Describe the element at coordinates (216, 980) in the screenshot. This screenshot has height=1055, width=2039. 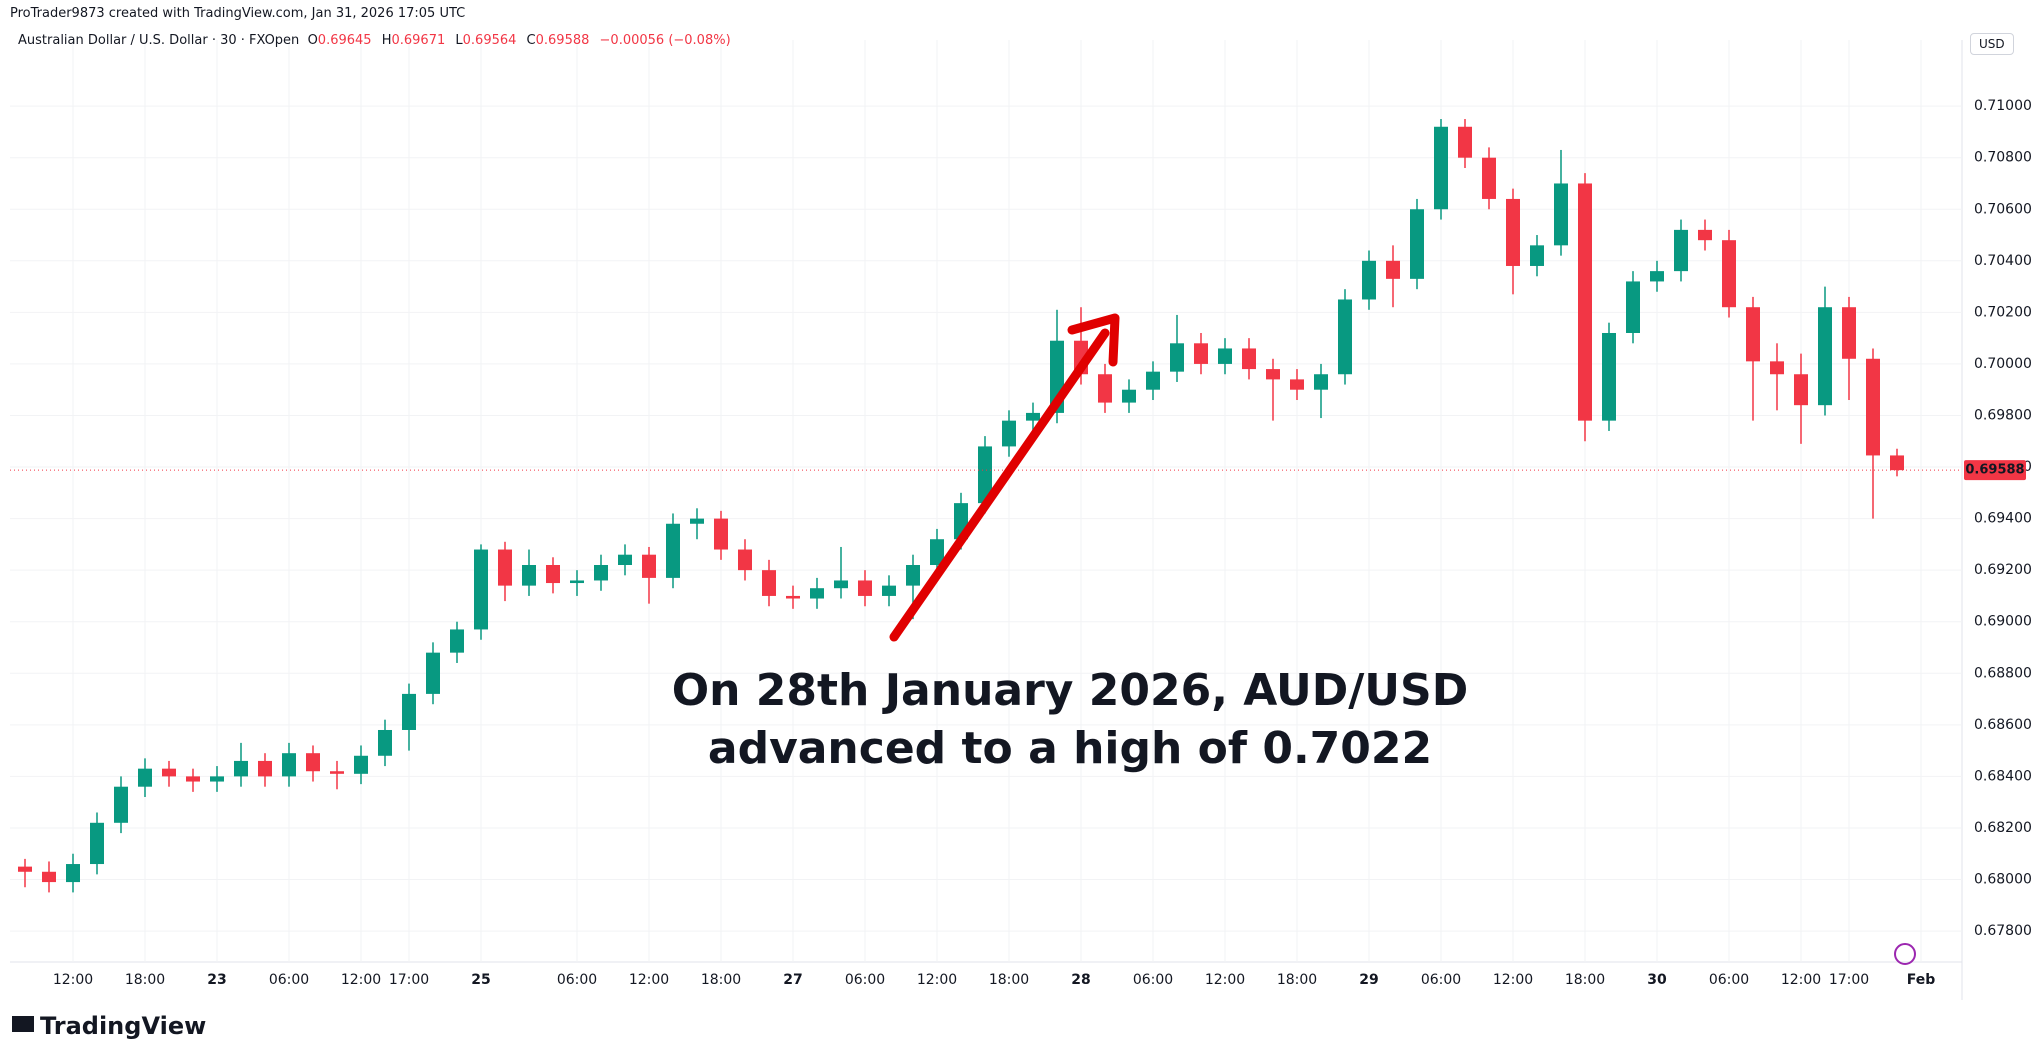
I see `x-tick-label: 23` at that location.